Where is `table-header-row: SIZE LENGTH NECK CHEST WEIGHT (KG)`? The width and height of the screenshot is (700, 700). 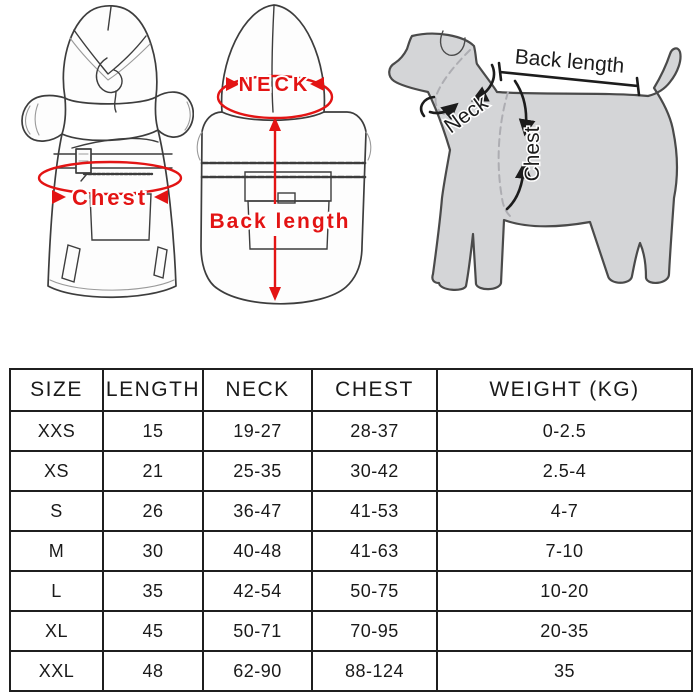 table-header-row: SIZE LENGTH NECK CHEST WEIGHT (KG) is located at coordinates (351, 390).